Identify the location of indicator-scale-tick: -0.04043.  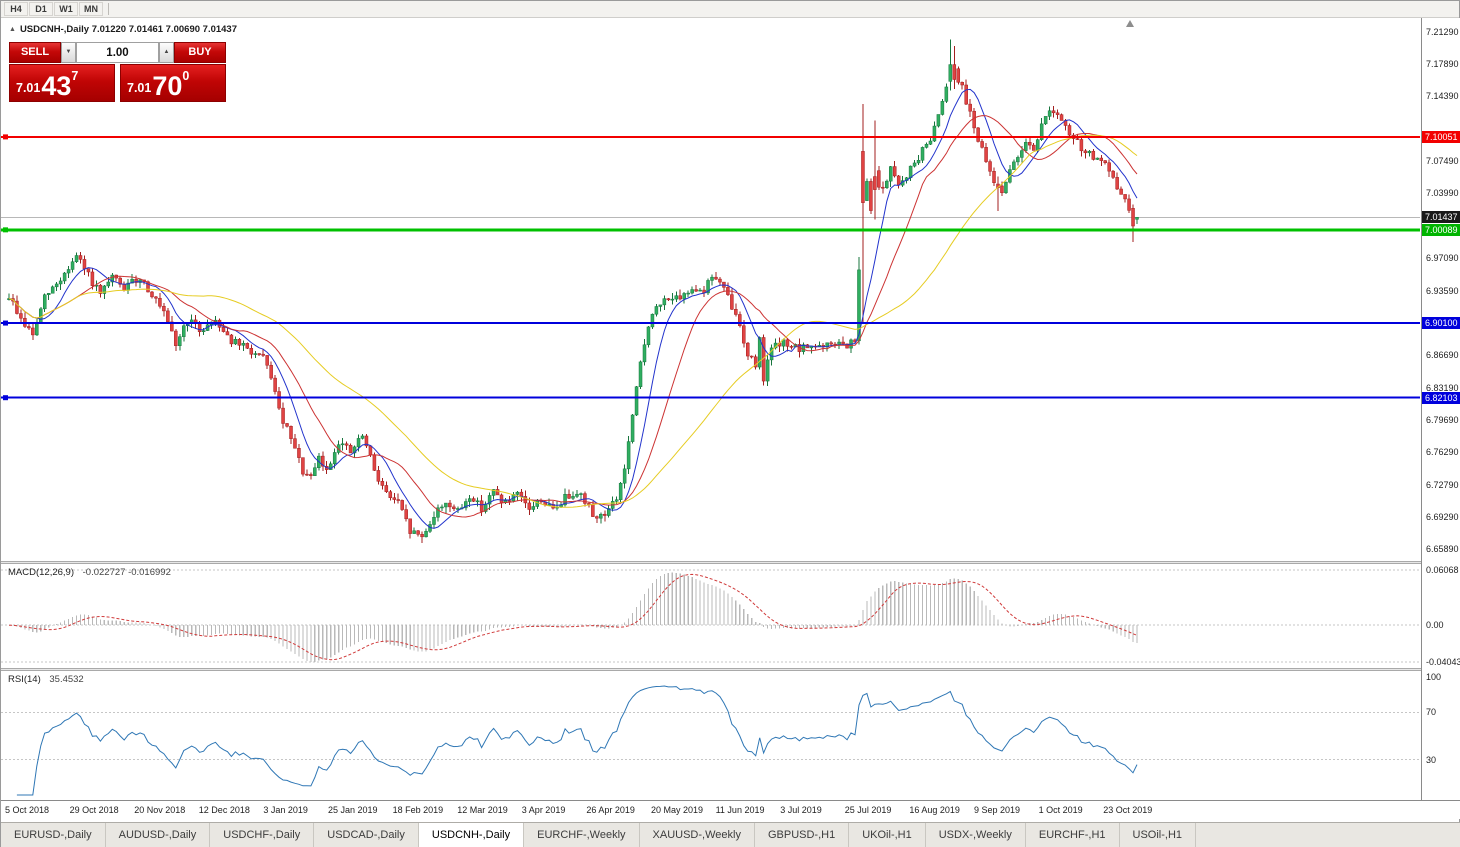
(1443, 662).